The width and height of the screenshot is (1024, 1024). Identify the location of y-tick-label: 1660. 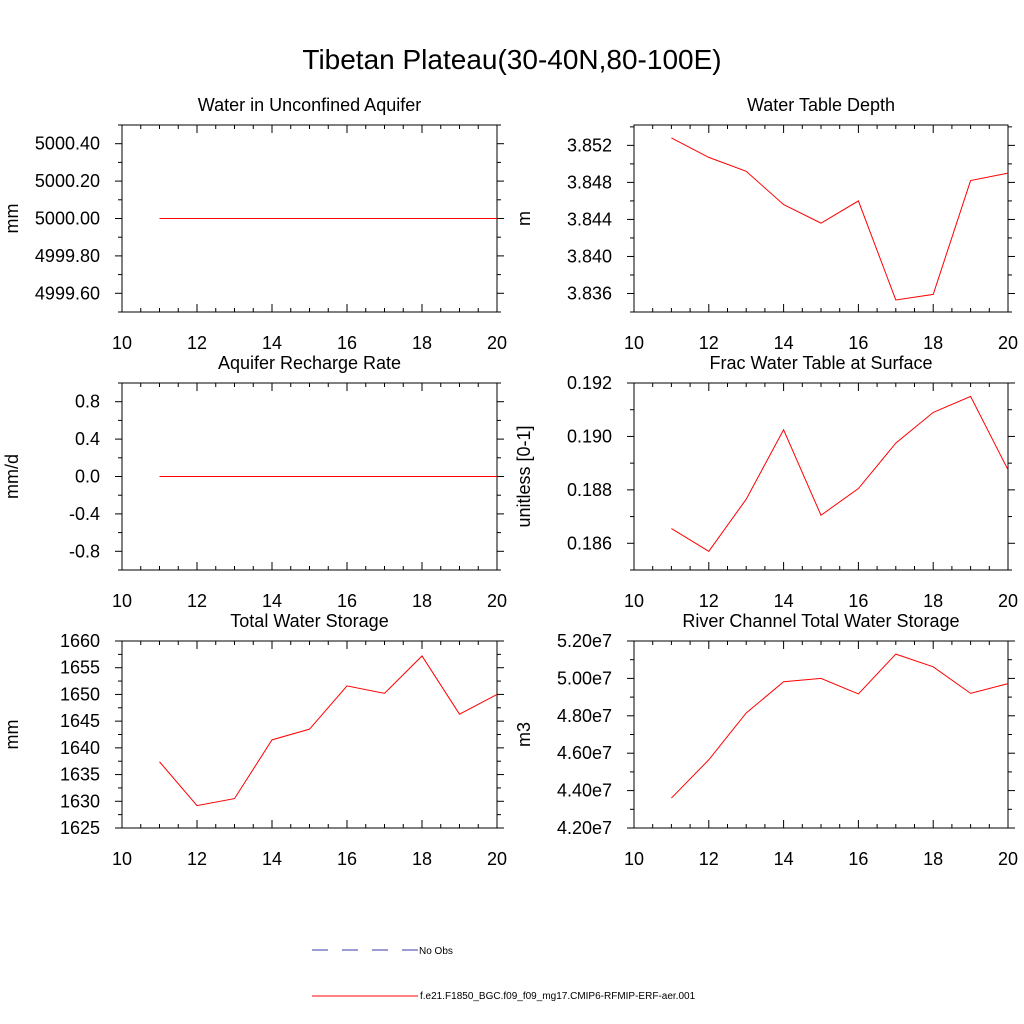
(80, 641).